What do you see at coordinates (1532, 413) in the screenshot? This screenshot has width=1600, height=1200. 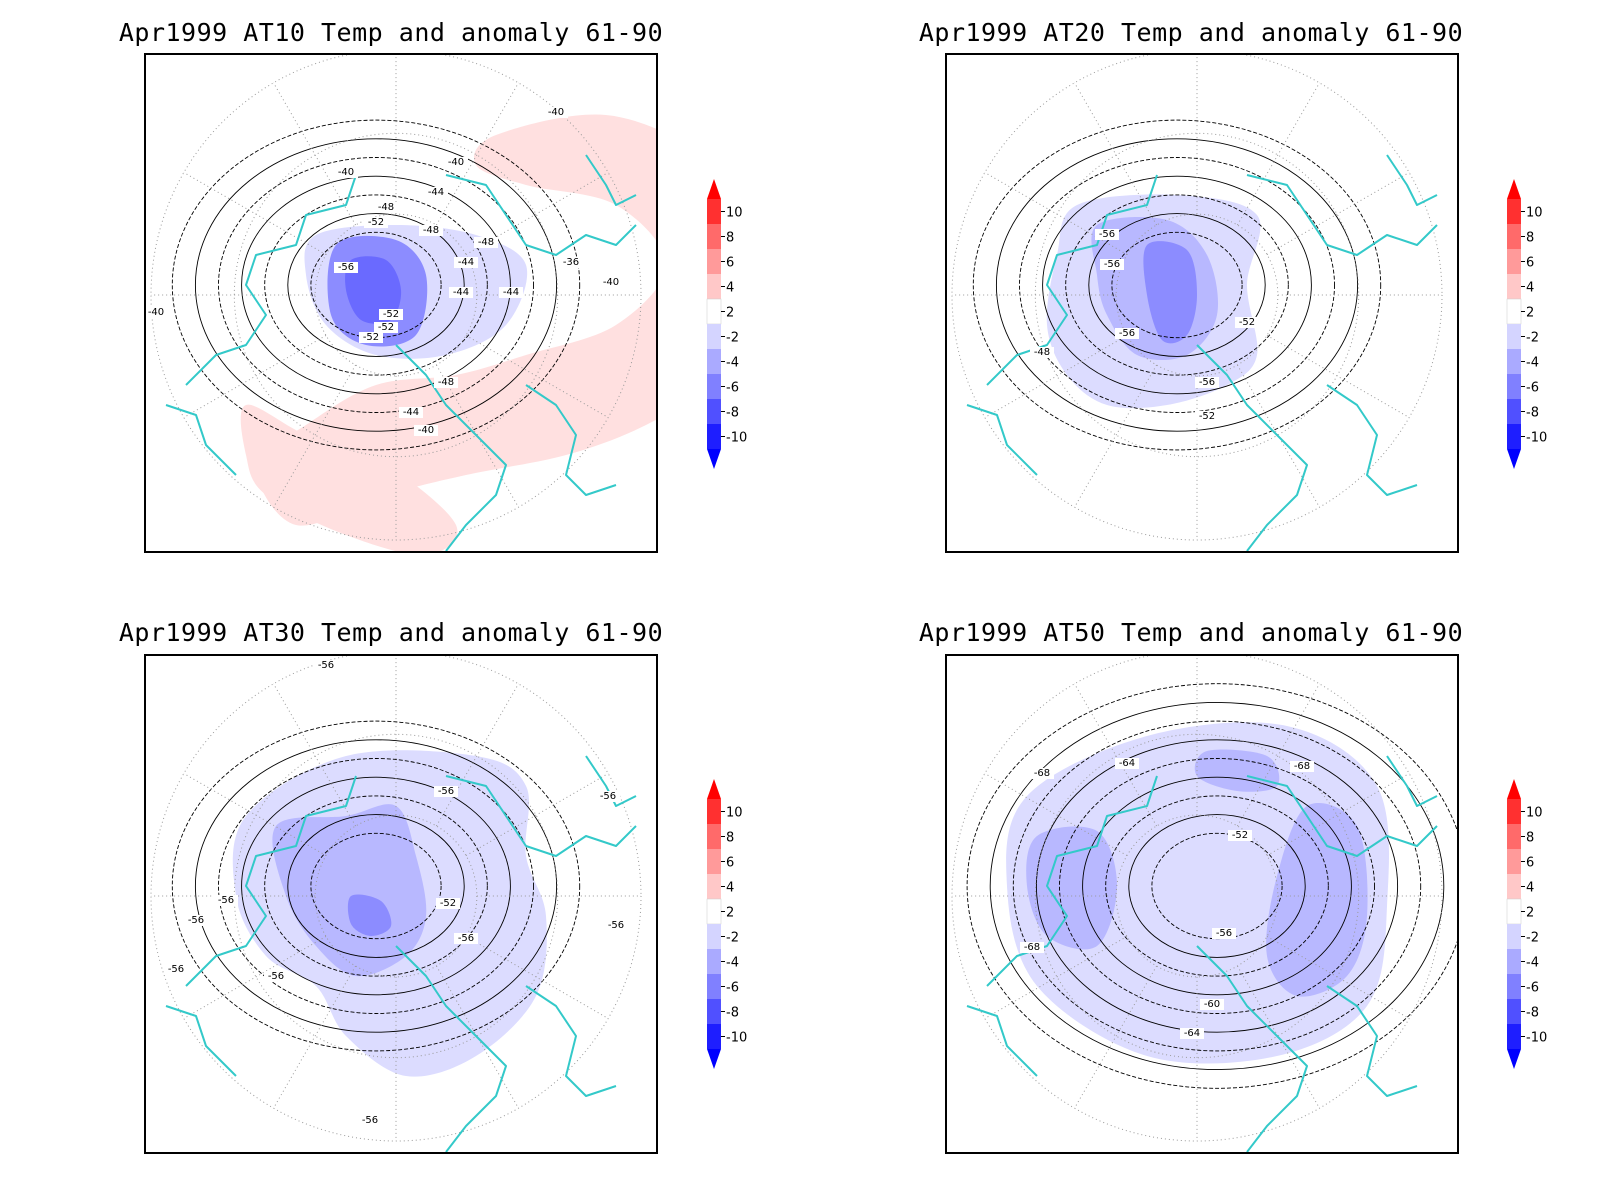 I see `colorbar-tick-label: -8` at bounding box center [1532, 413].